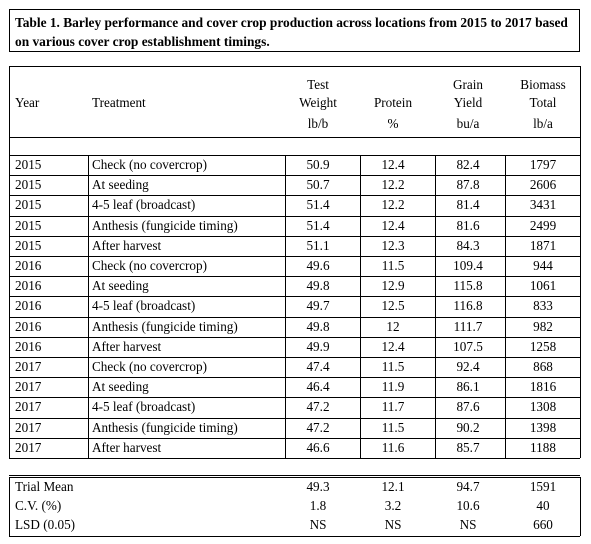 The height and width of the screenshot is (544, 591). Describe the element at coordinates (468, 305) in the screenshot. I see `cell-yield: 116.8` at that location.